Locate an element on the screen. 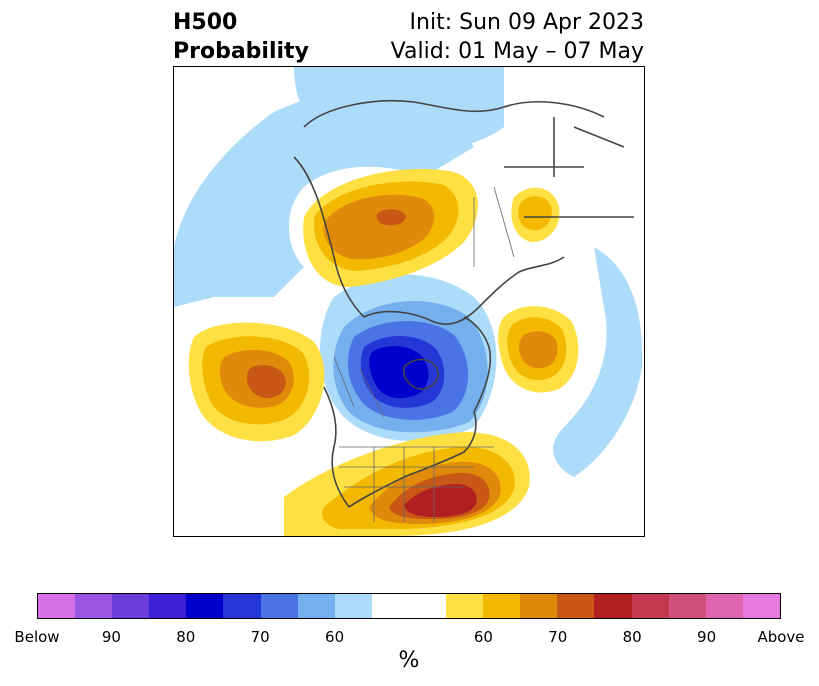  light-blue-atlantic is located at coordinates (598, 362).